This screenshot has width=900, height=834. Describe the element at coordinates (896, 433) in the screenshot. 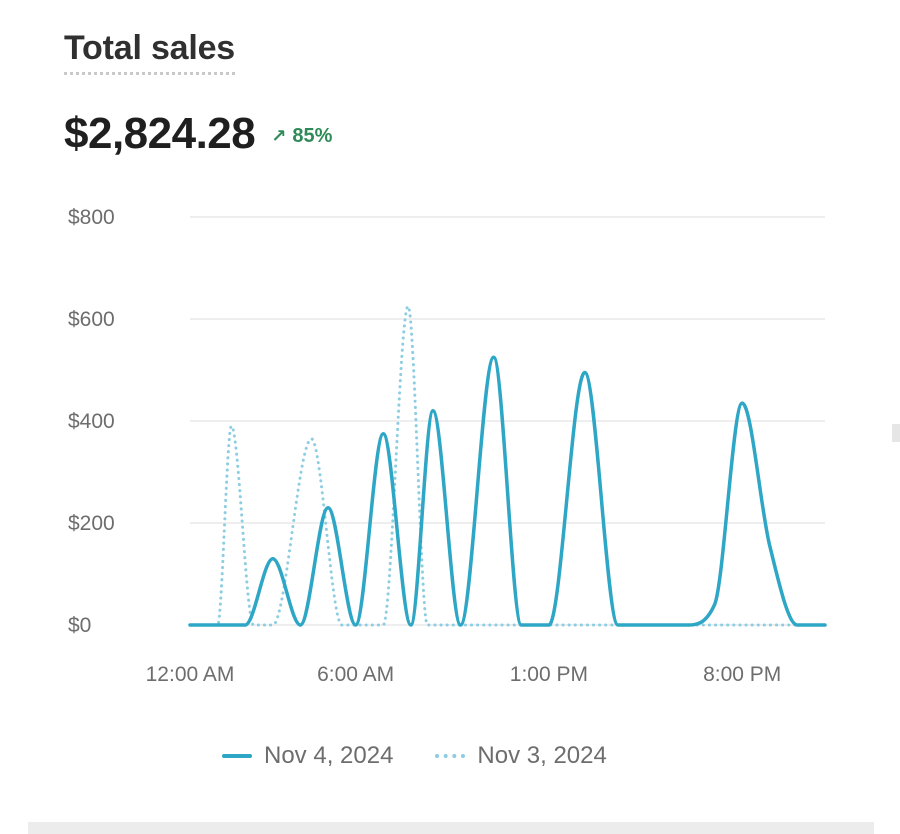

I see `scroll-edge` at that location.